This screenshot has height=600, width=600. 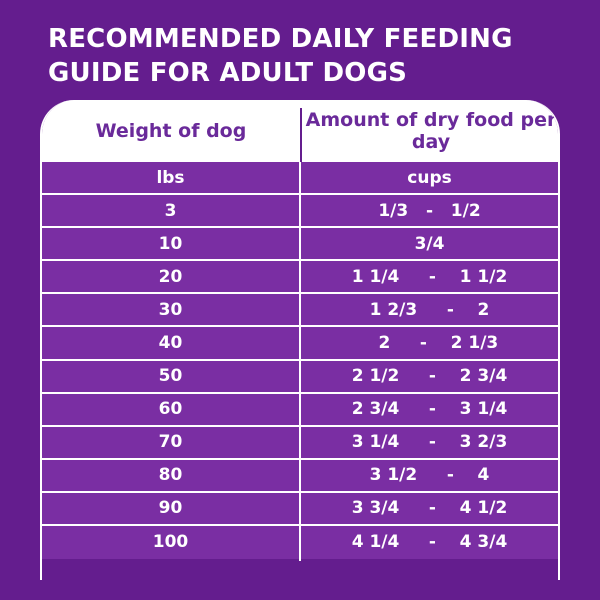 What do you see at coordinates (431, 131) in the screenshot?
I see `header-amount: Amount of dry food per day` at bounding box center [431, 131].